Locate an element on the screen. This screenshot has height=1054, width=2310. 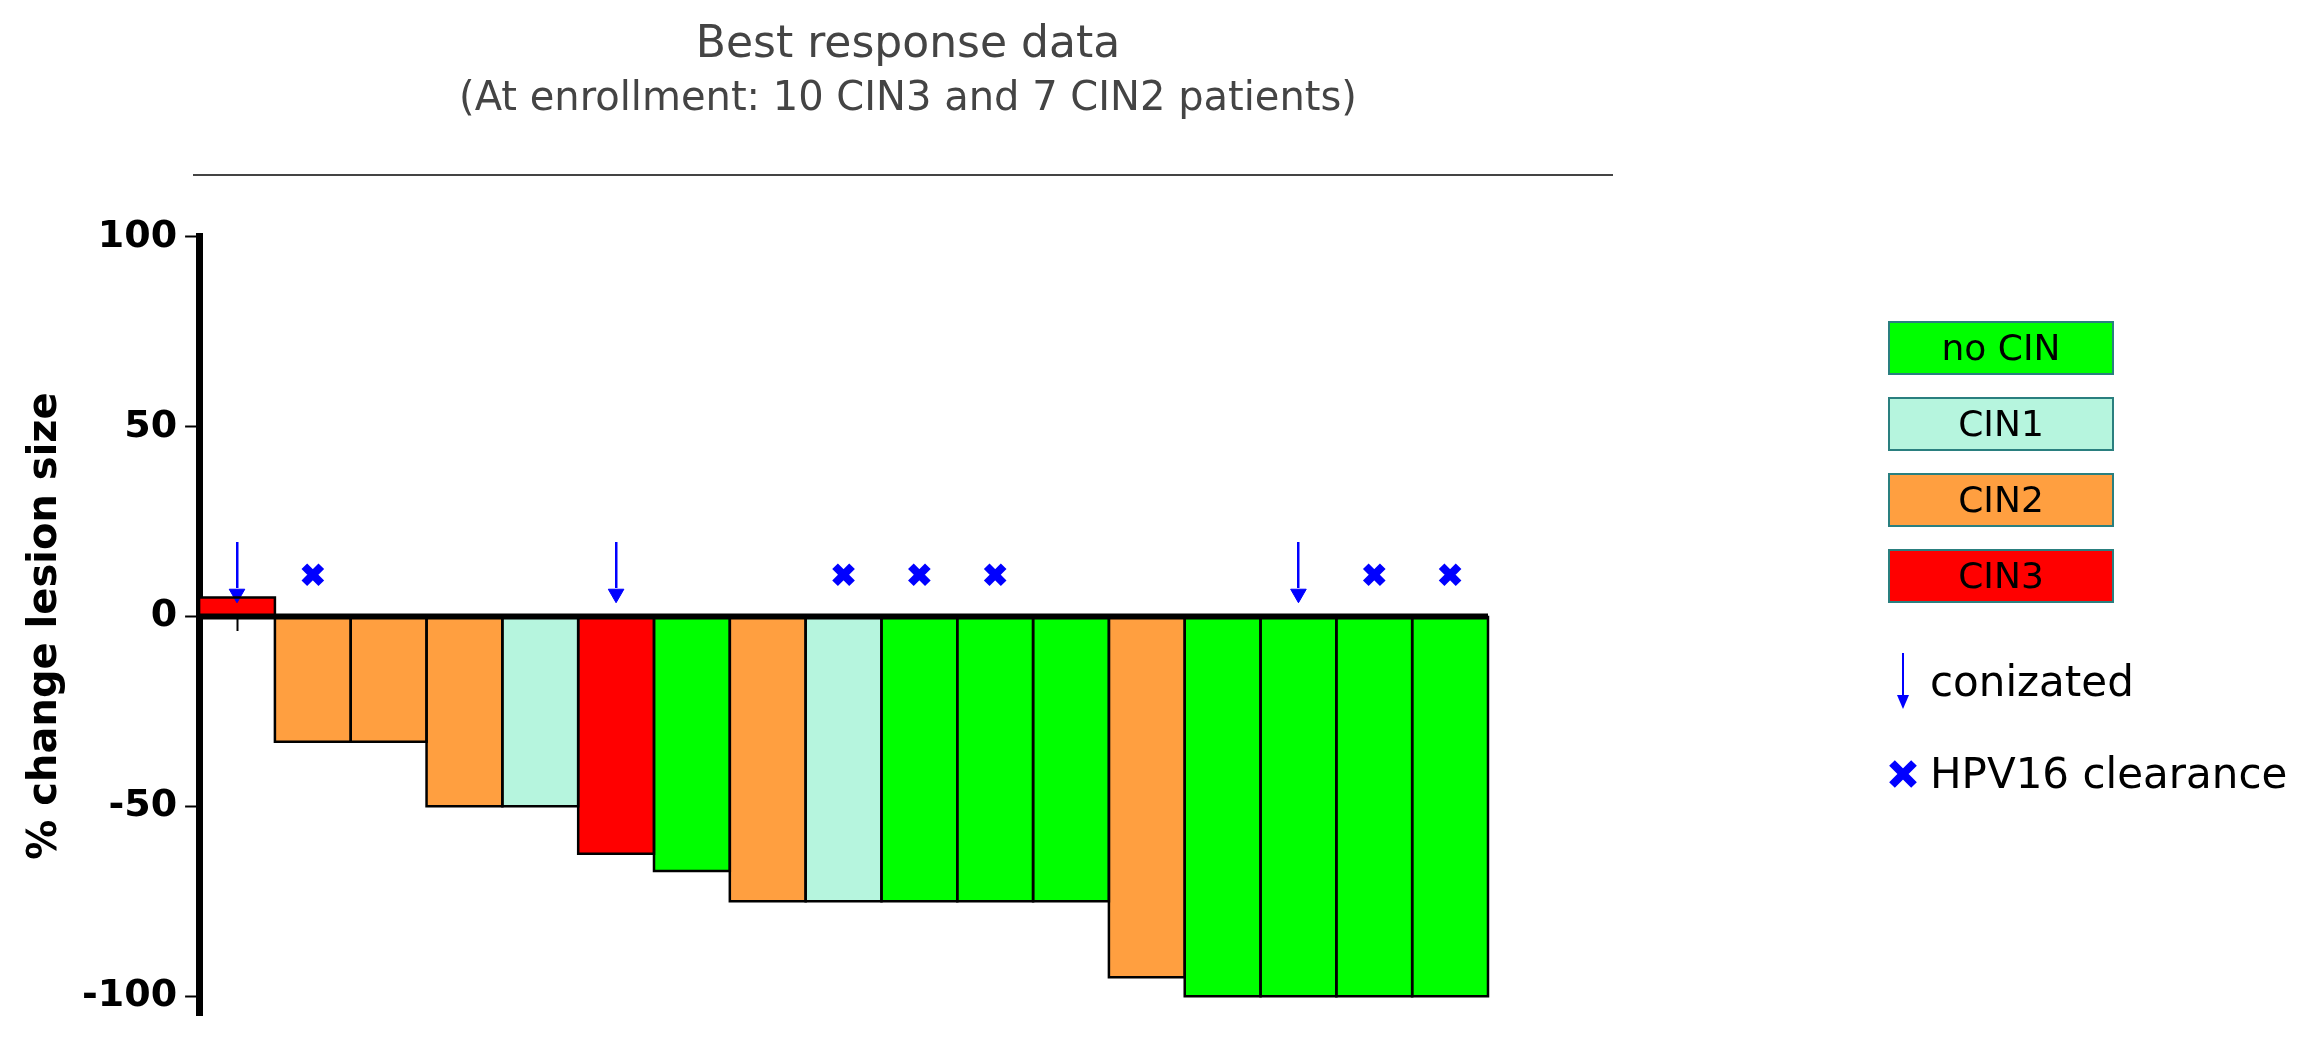
chart-subtitle: (At enrollment: 10 CIN3 and 7 CIN2 patients) is located at coordinates (908, 96).